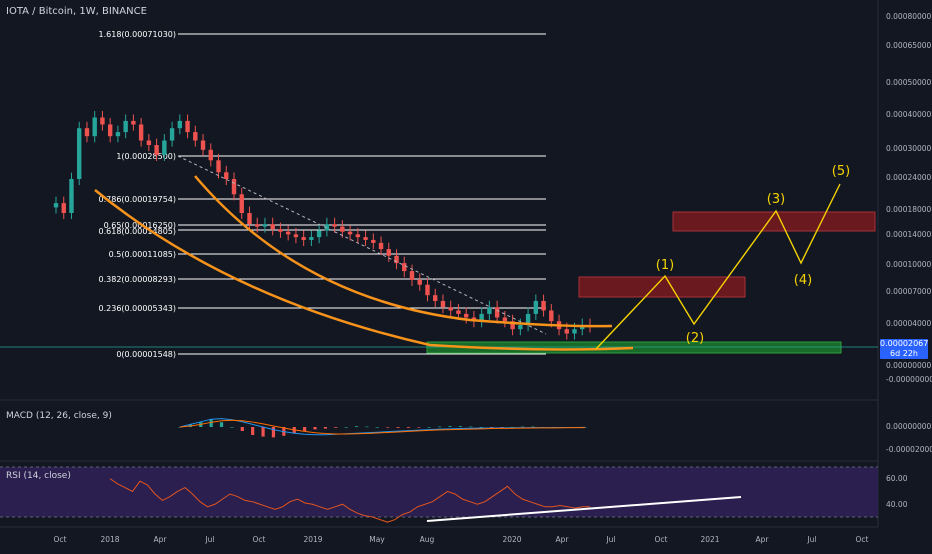 The width and height of the screenshot is (932, 554). Describe the element at coordinates (259, 539) in the screenshot. I see `time-tick-4: Oct` at that location.